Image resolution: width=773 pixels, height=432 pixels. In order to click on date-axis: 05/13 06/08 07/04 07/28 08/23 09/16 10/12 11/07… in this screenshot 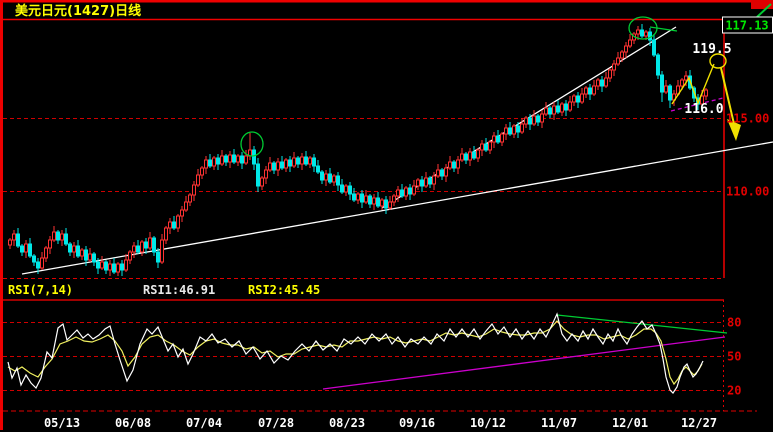, I will do `click(380, 423)`.